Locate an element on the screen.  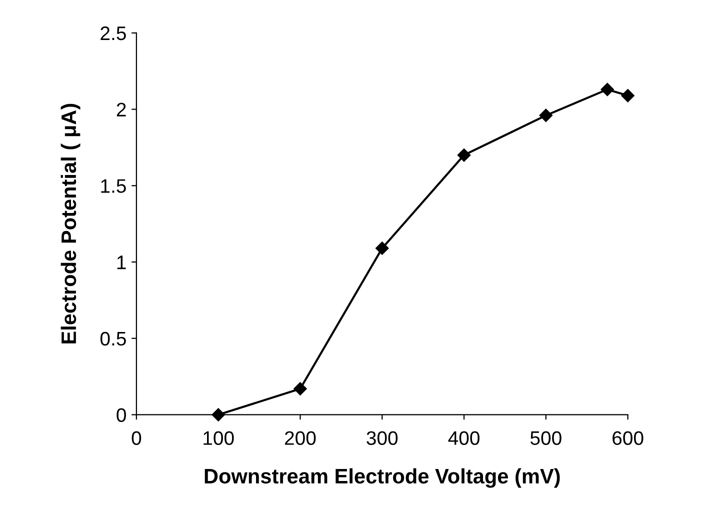
y-tick-label: 2.5 is located at coordinates (113, 33).